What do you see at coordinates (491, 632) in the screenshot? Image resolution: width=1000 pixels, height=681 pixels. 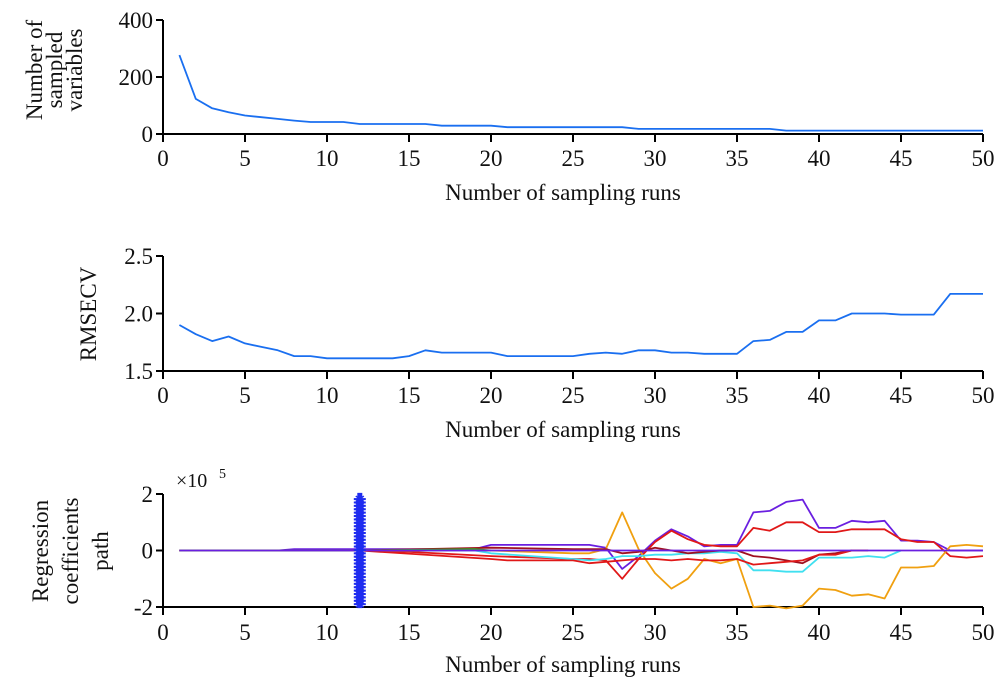 I see `regression-coefficients-x-tick-label: 20` at bounding box center [491, 632].